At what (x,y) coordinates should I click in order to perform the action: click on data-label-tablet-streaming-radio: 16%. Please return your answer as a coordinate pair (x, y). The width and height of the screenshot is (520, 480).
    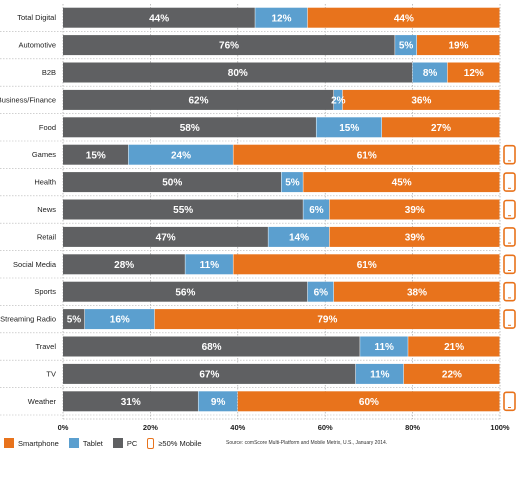
    Looking at the image, I should click on (120, 320).